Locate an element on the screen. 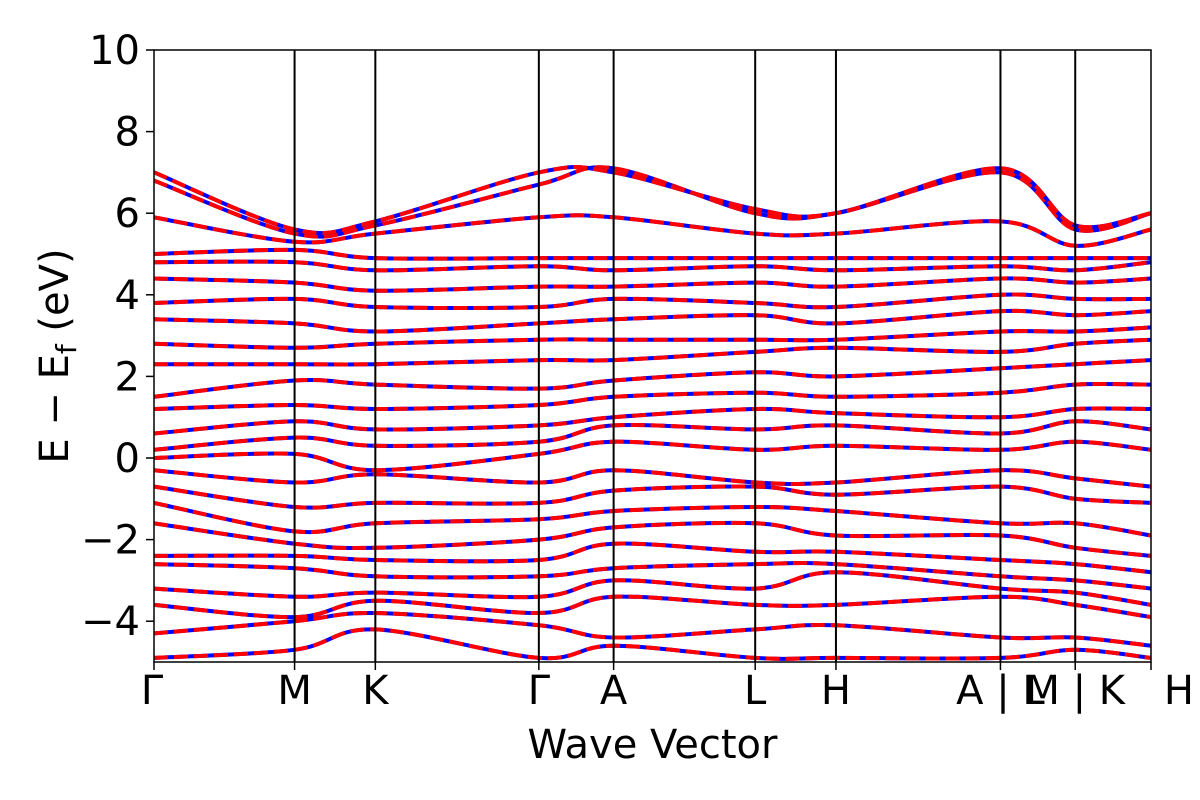 The image size is (1200, 800). x-tick-label: M | K is located at coordinates (1075, 691).